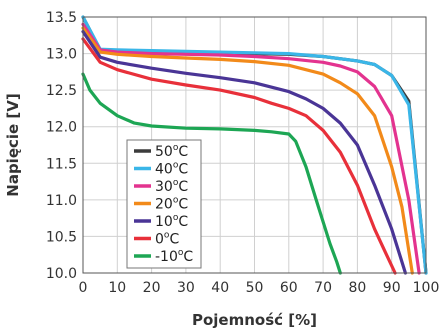 The width and height of the screenshot is (439, 333). What do you see at coordinates (152, 288) in the screenshot?
I see `x-tick-label: 20` at bounding box center [152, 288].